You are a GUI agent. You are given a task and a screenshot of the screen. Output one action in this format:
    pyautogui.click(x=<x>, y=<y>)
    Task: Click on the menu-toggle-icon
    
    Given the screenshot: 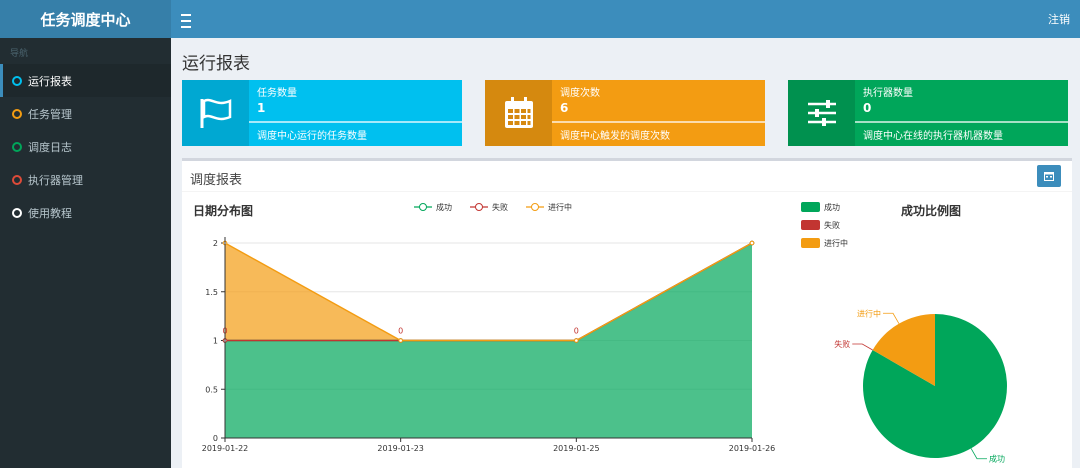 What is the action you would take?
    pyautogui.click(x=188, y=19)
    